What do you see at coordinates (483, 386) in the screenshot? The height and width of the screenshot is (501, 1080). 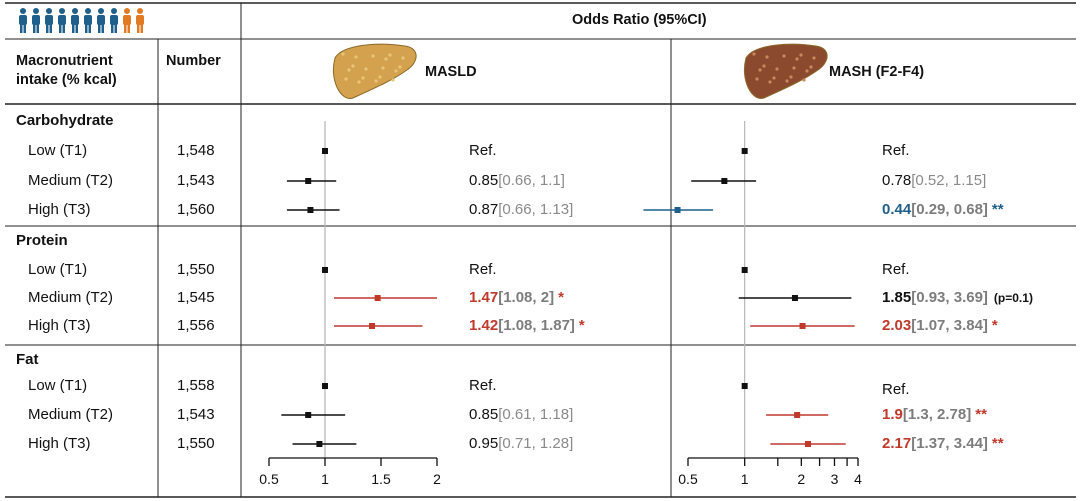 I see `masld-odds-ratio: Ref.` at bounding box center [483, 386].